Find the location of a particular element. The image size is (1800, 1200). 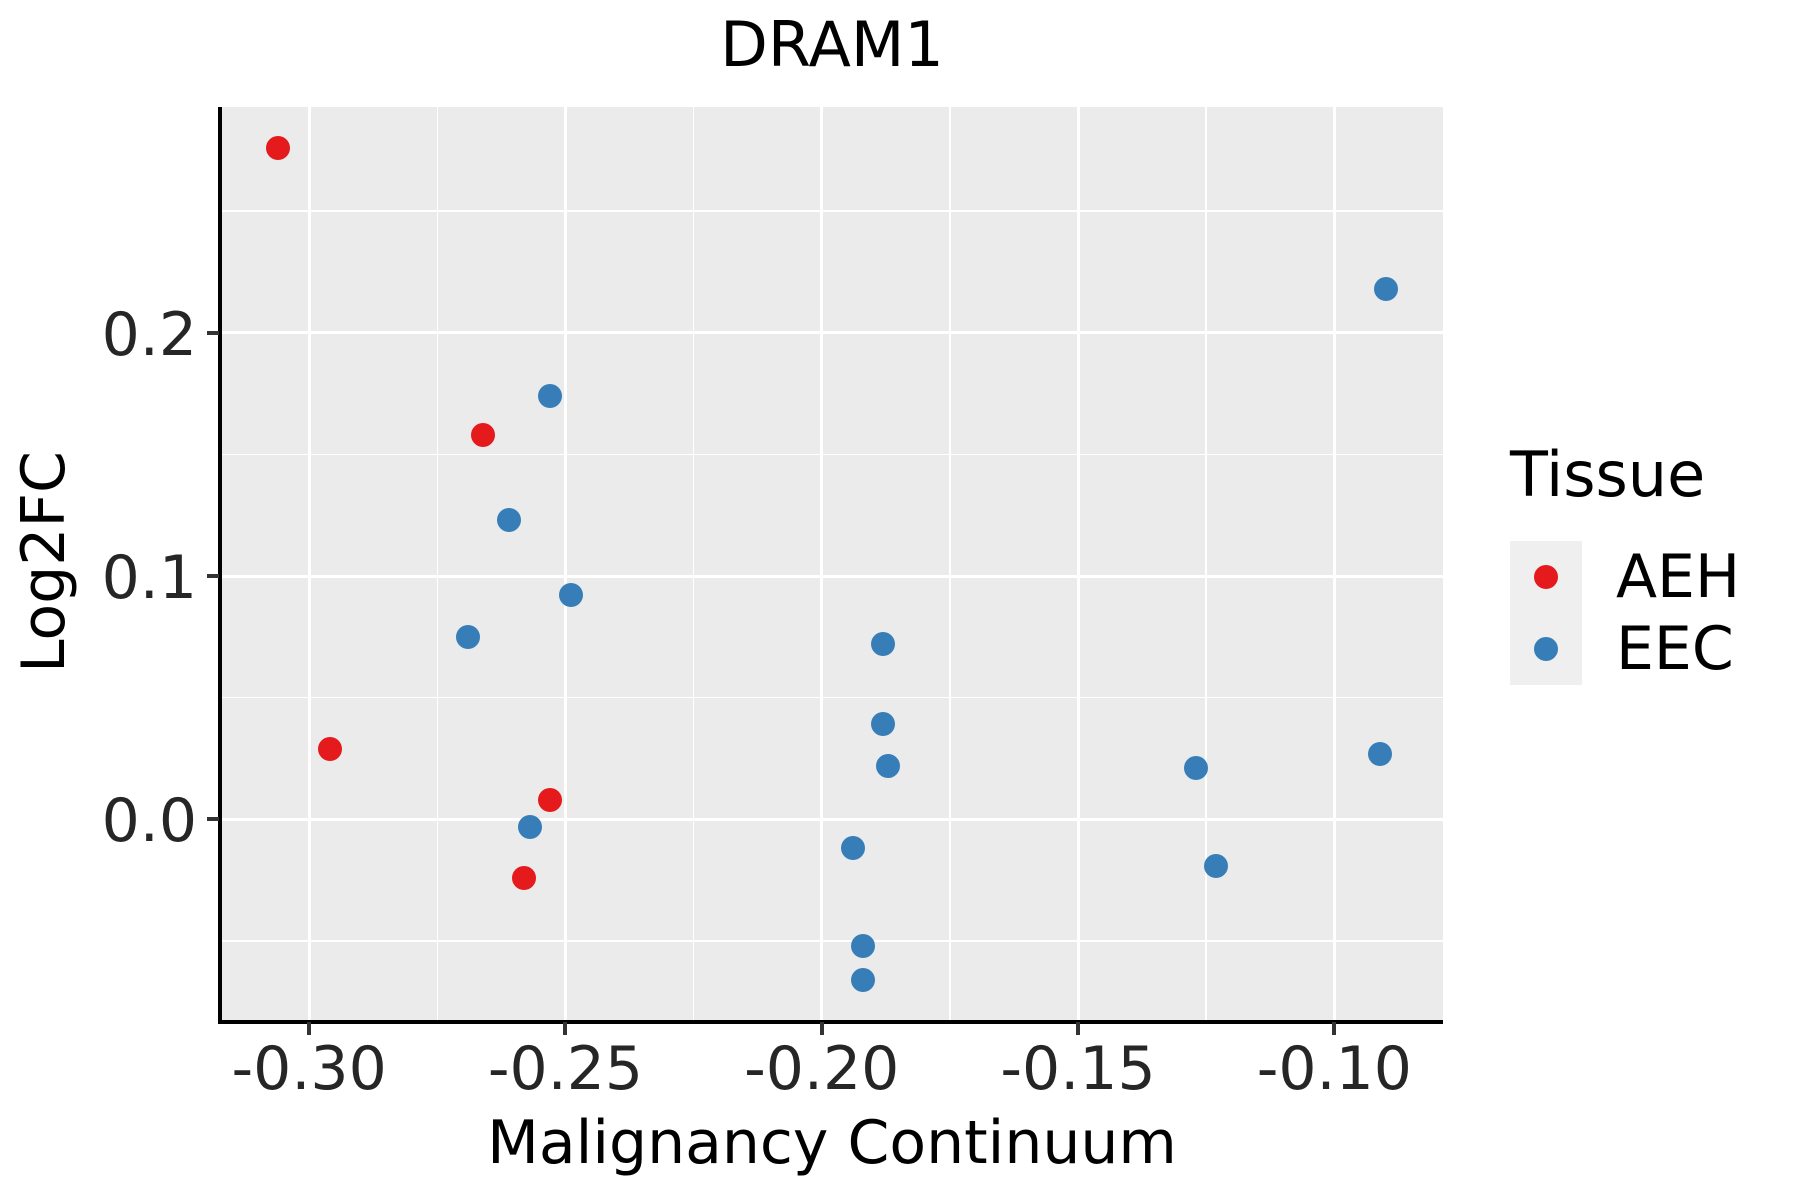

legend-dot-eec is located at coordinates (1546, 649).